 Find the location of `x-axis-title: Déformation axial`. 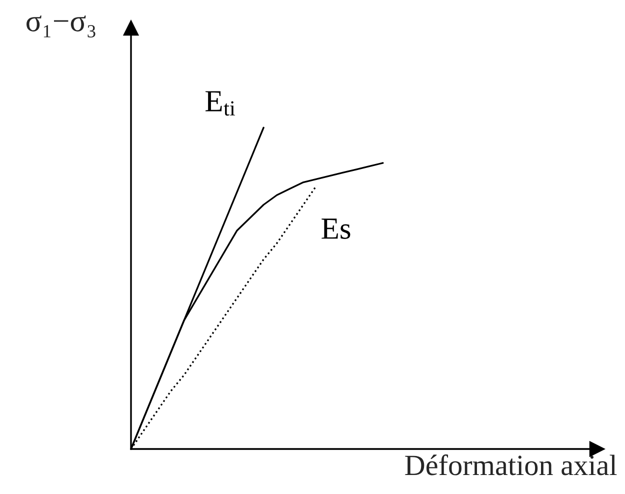

x-axis-title: Déformation axial is located at coordinates (511, 465).